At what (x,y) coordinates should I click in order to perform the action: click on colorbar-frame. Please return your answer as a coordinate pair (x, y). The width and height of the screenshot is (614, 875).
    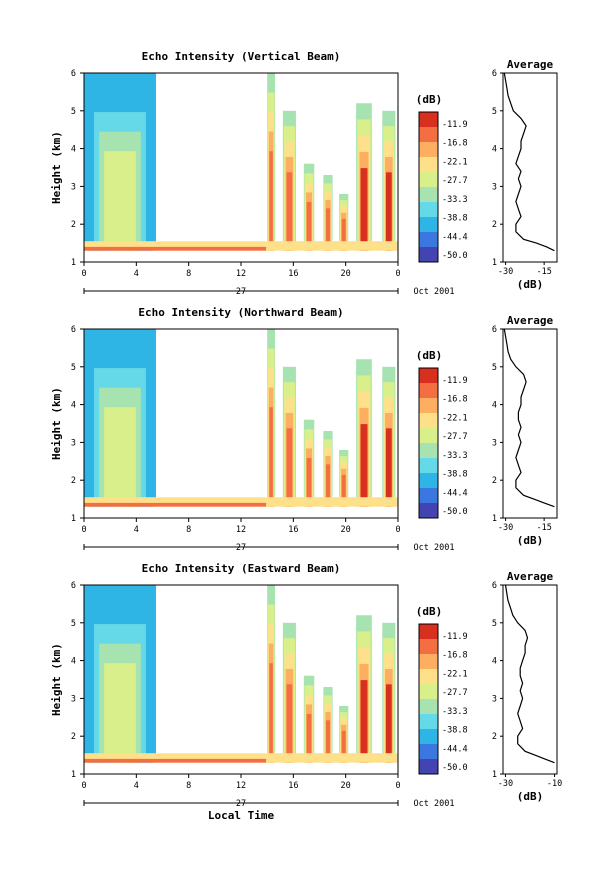
    Looking at the image, I should click on (428, 443).